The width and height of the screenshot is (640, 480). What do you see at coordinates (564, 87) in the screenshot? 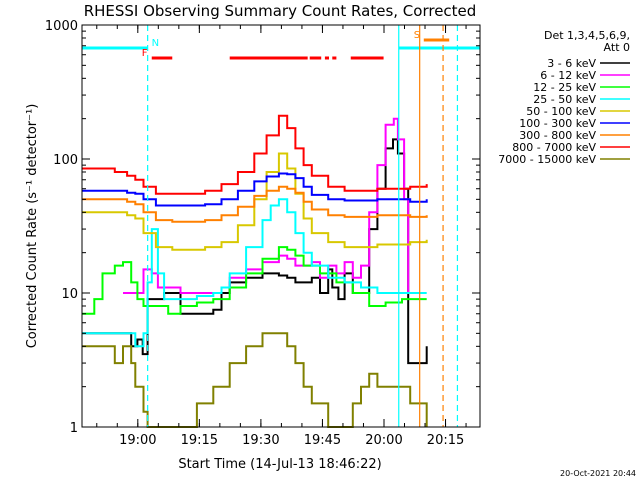
I see `legend-label-2: 12 - 25 keV` at bounding box center [564, 87].